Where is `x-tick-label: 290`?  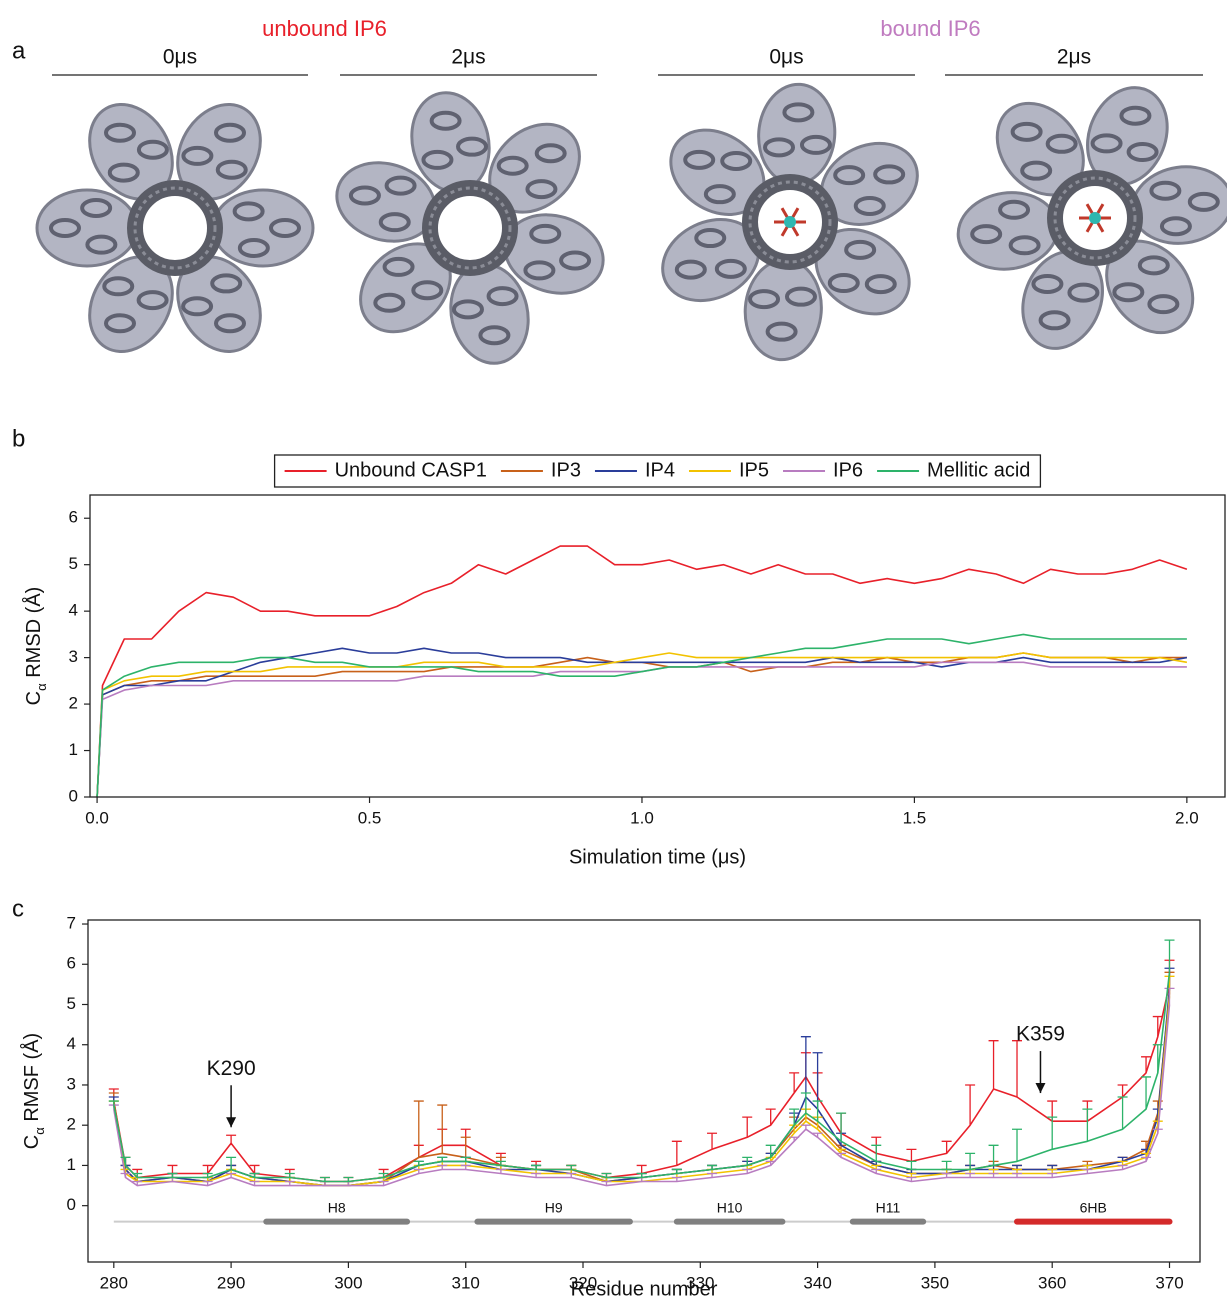 x-tick-label: 290 is located at coordinates (231, 1282).